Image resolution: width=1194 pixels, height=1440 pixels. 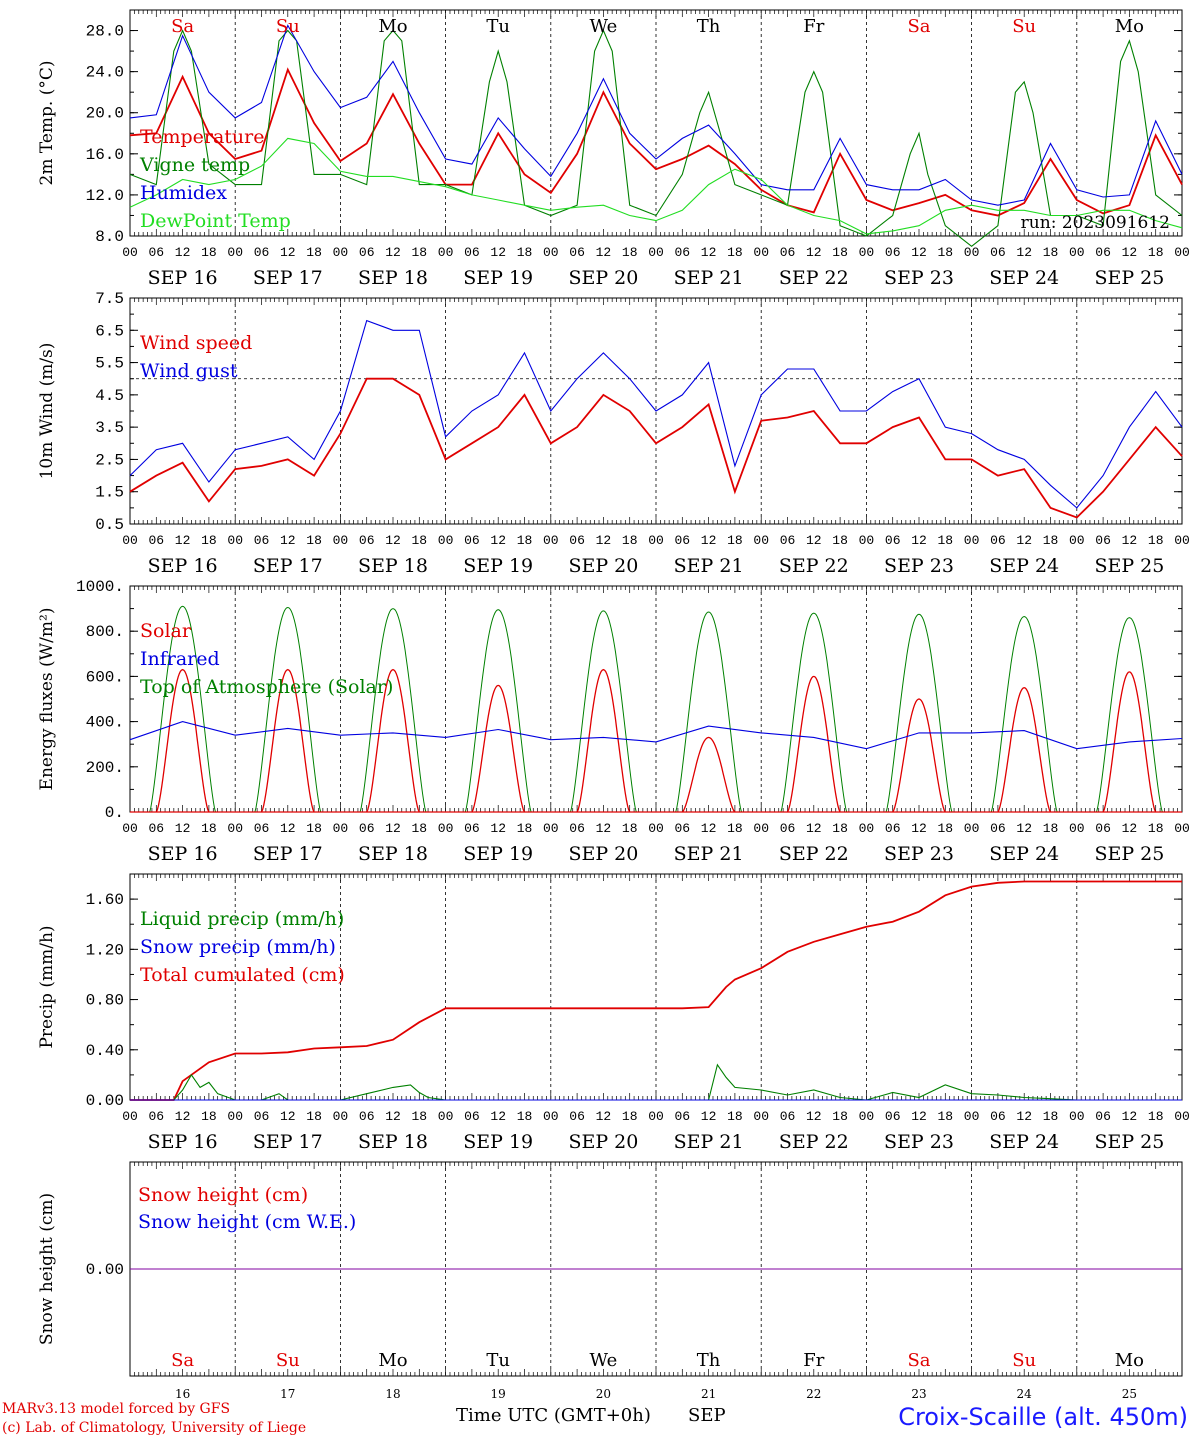 What do you see at coordinates (392, 1394) in the screenshot?
I see `day-number: 18` at bounding box center [392, 1394].